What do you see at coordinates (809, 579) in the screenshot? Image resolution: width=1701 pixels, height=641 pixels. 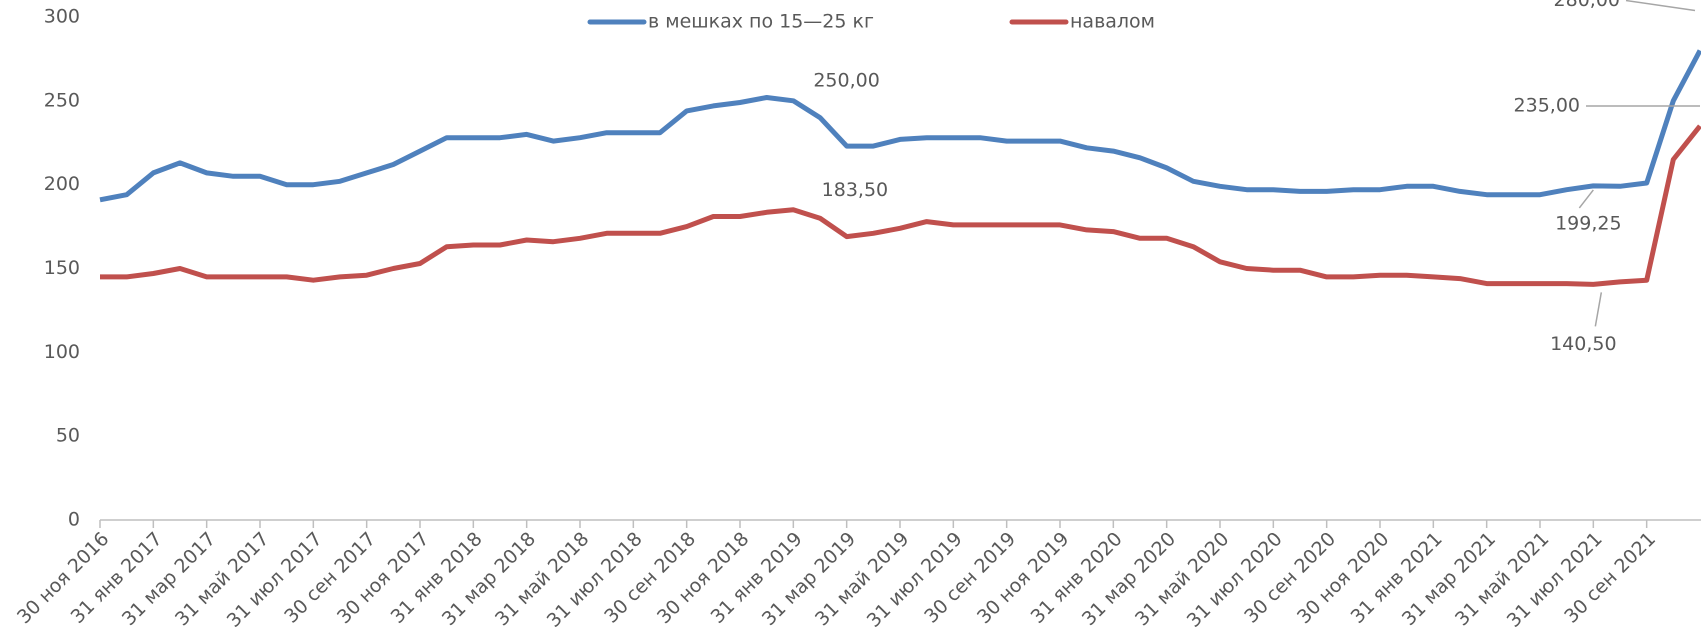 I see `x-tick-label: 31 мар 2019` at bounding box center [809, 579].